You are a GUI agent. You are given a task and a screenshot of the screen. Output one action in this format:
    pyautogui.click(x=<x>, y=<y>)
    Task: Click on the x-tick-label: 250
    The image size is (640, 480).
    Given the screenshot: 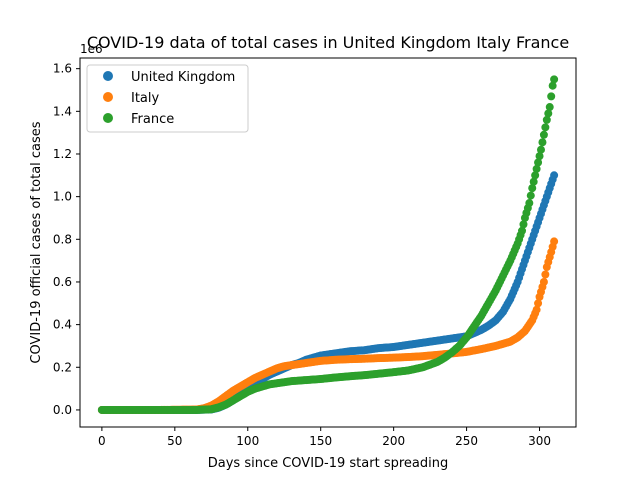 What is the action you would take?
    pyautogui.click(x=466, y=441)
    